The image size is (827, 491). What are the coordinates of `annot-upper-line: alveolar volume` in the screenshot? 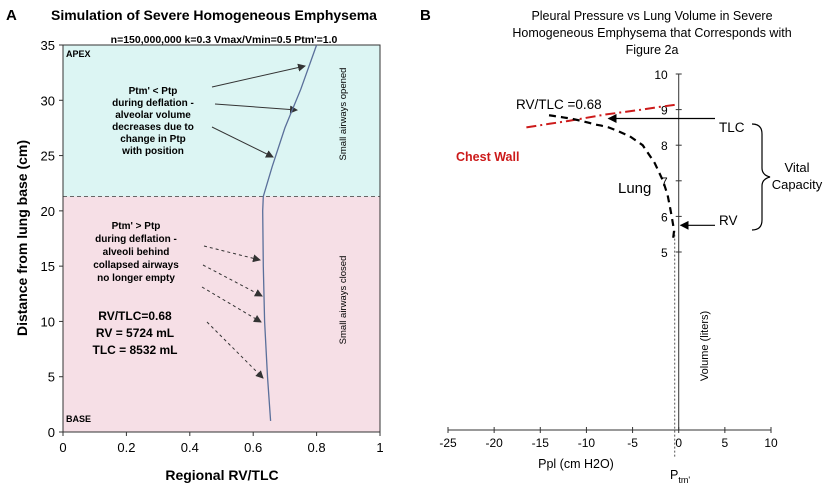 It's located at (153, 115).